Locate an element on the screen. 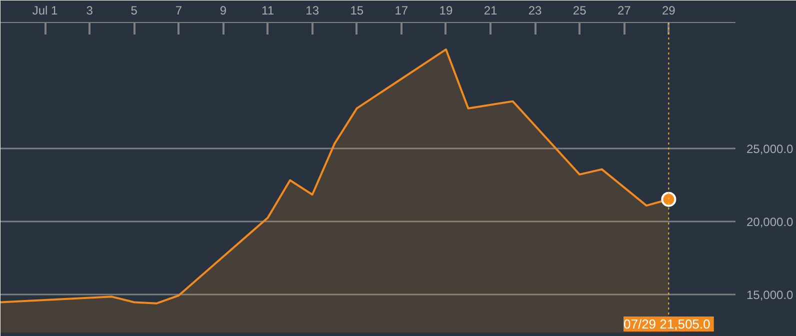  x-tick-label: 15 is located at coordinates (357, 11).